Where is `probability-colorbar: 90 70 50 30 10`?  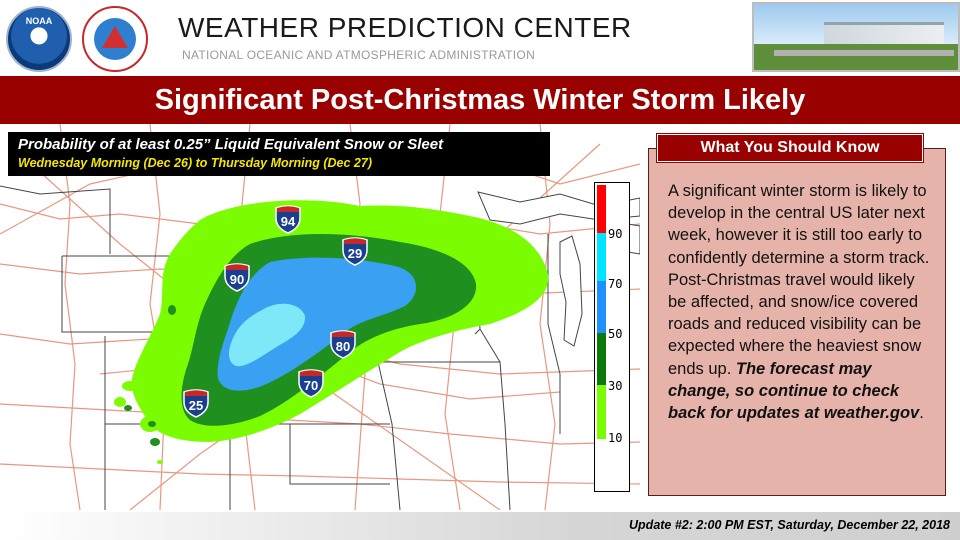
probability-colorbar: 90 70 50 30 10 is located at coordinates (612, 337).